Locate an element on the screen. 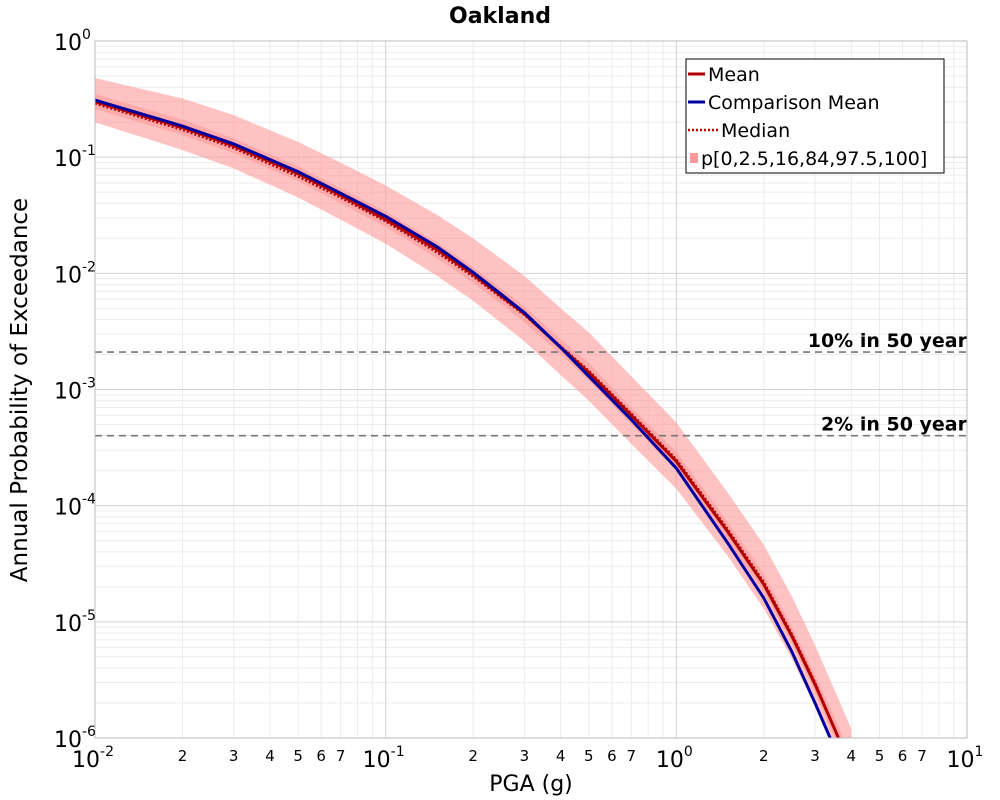  y-tick-label: 10⁻⁵ is located at coordinates (75, 622).